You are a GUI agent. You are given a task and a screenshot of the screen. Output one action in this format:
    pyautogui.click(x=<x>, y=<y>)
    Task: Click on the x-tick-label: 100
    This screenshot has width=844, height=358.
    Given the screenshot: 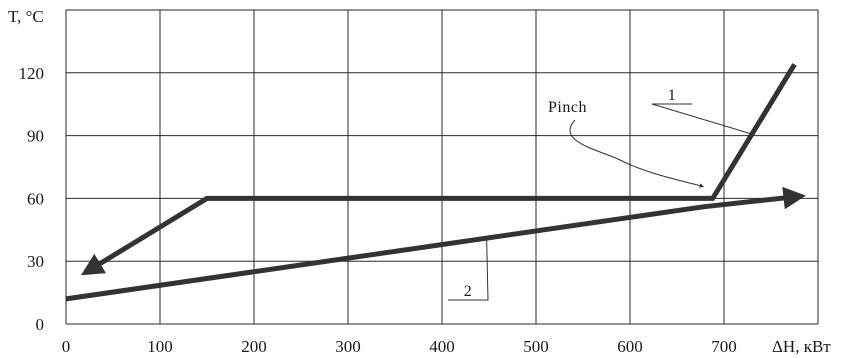 What is the action you would take?
    pyautogui.click(x=160, y=346)
    